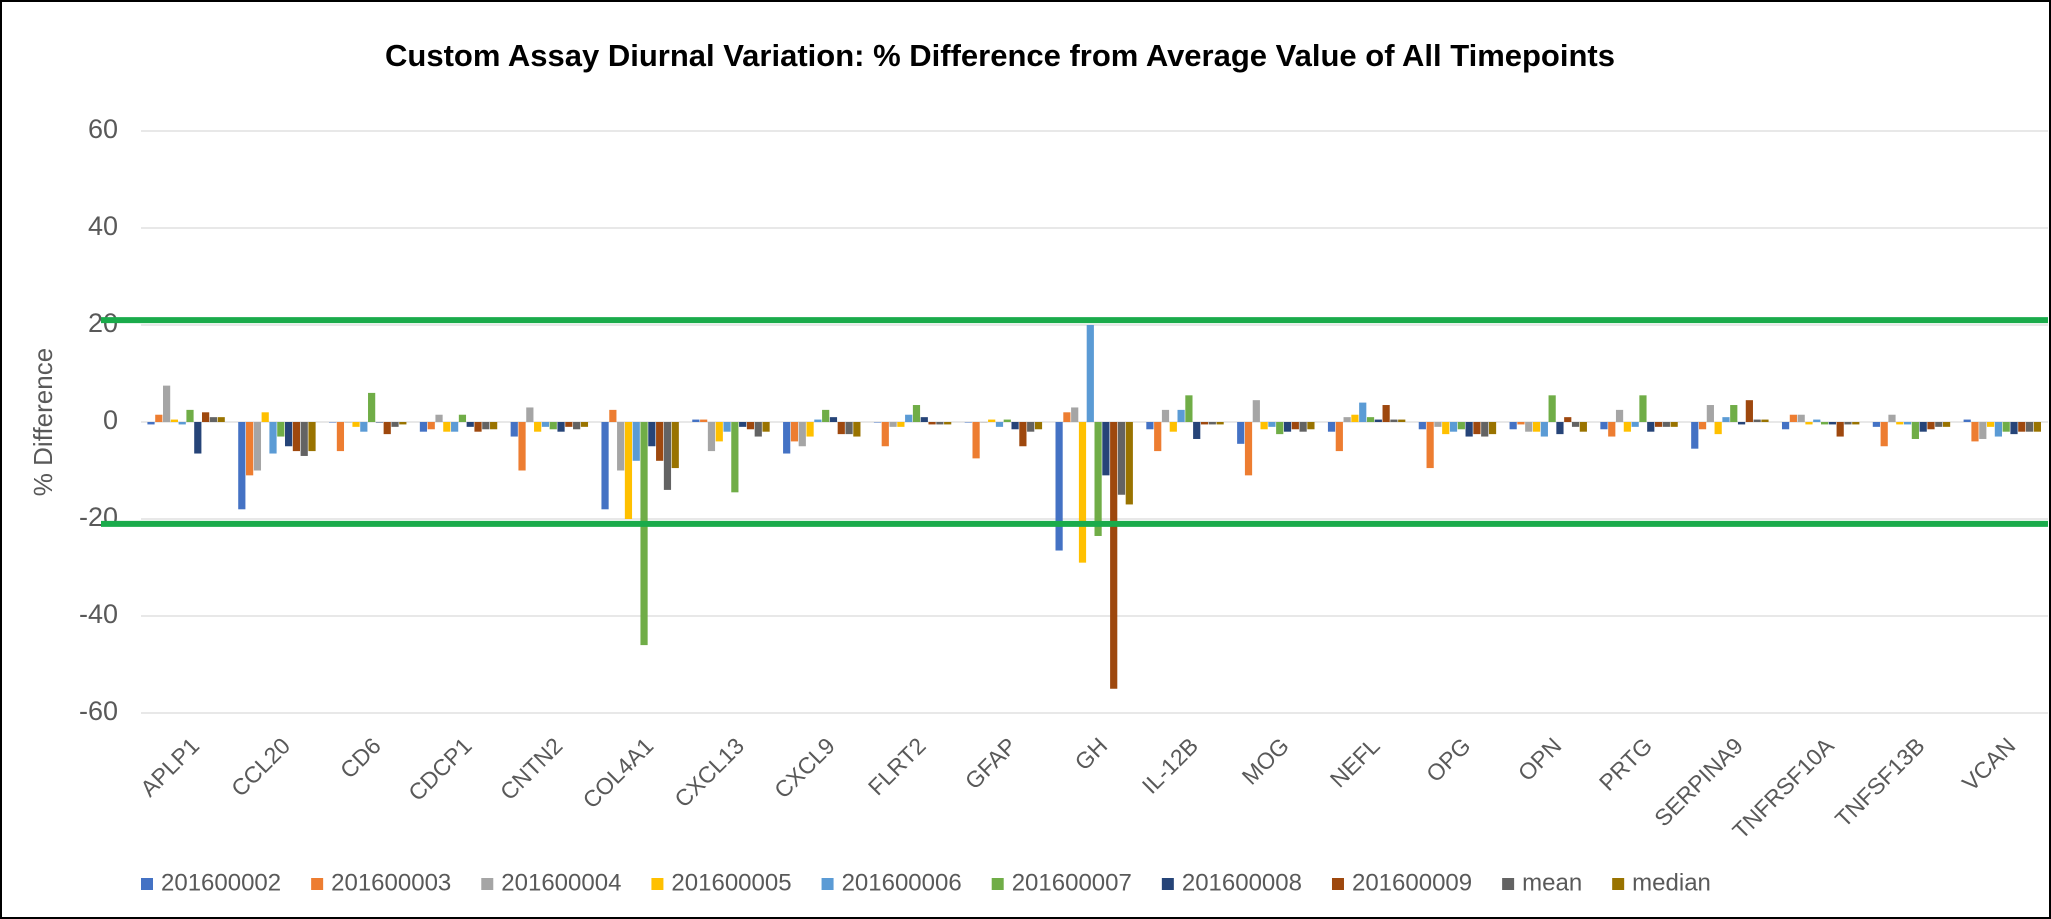  I want to click on y-tick-label: 0, so click(110, 420).